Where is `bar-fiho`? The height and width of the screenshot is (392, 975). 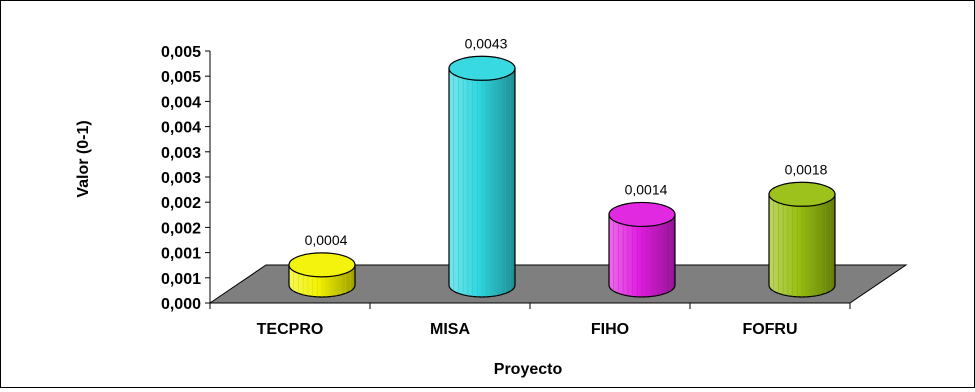
bar-fiho is located at coordinates (642, 249).